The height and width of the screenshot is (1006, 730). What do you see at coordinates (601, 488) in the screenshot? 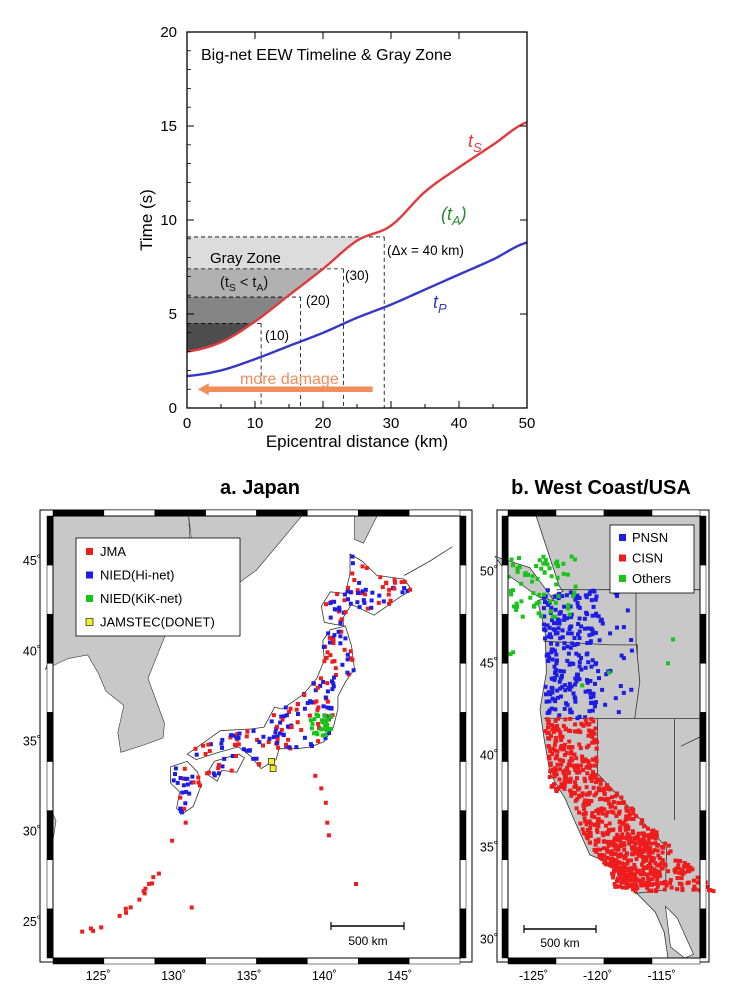
I see `us-map-title: b. West Coast/USA` at bounding box center [601, 488].